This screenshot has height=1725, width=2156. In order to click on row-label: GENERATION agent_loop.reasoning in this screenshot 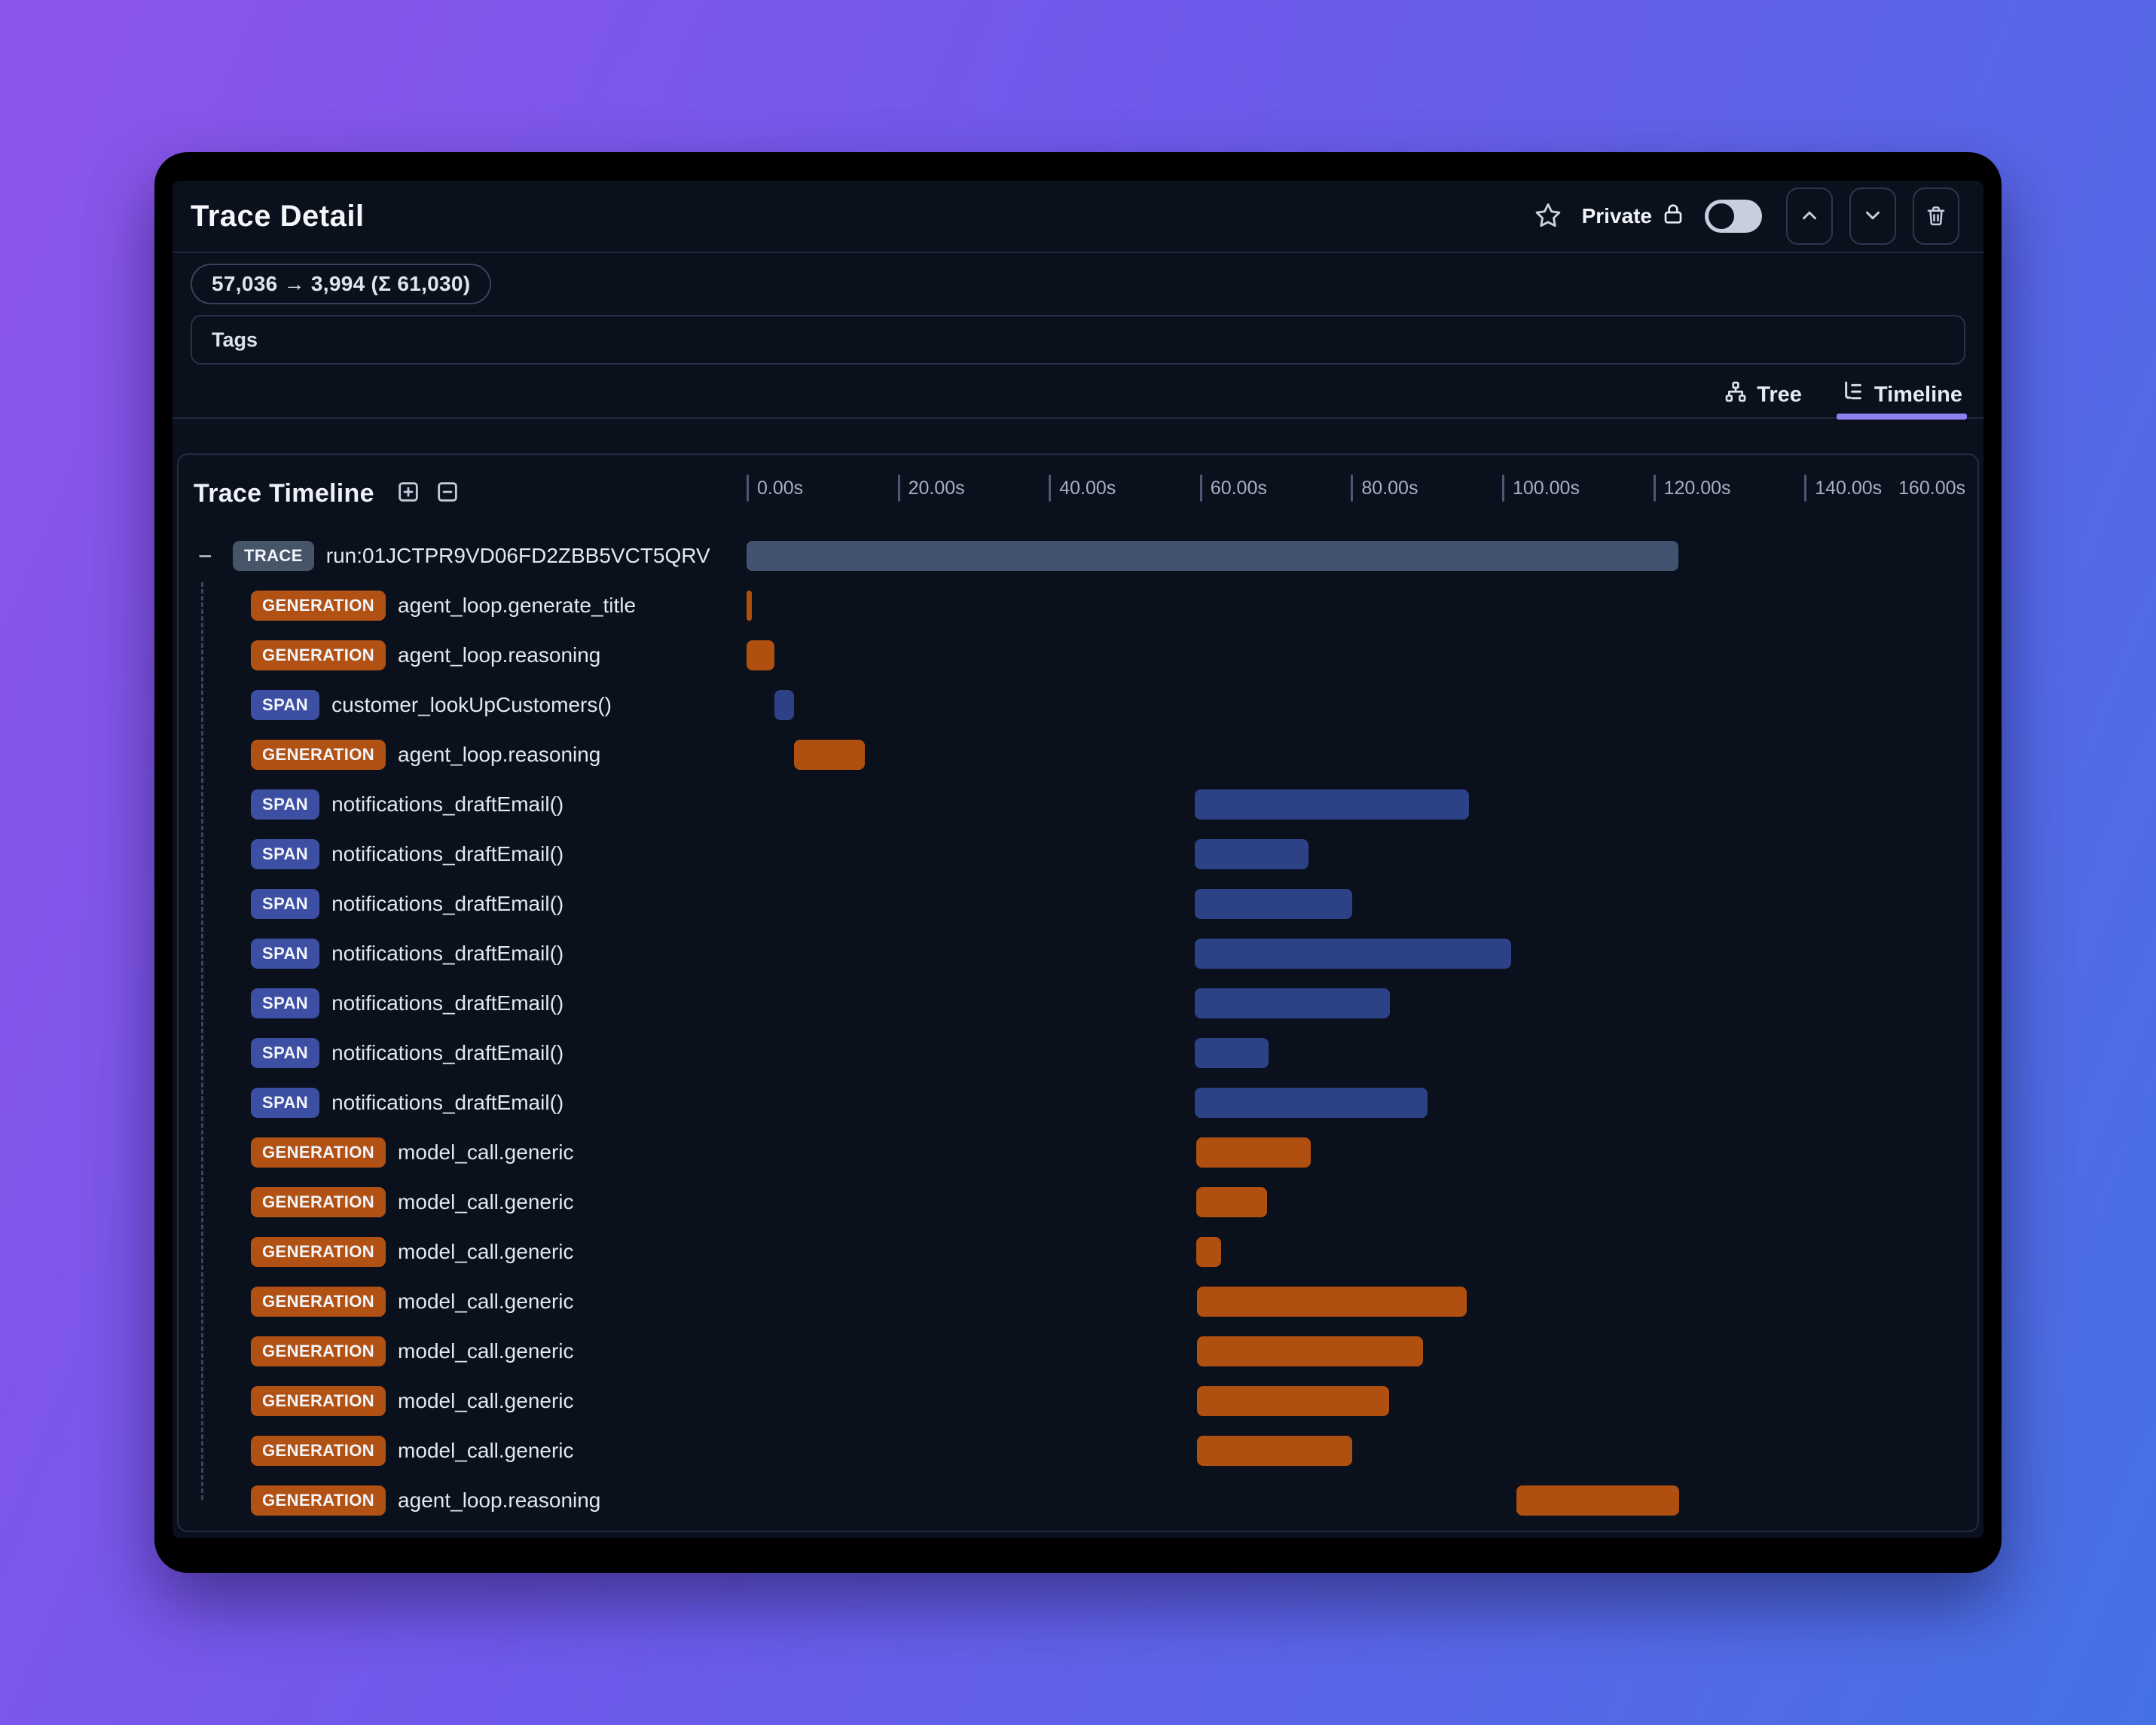, I will do `click(389, 1501)`.